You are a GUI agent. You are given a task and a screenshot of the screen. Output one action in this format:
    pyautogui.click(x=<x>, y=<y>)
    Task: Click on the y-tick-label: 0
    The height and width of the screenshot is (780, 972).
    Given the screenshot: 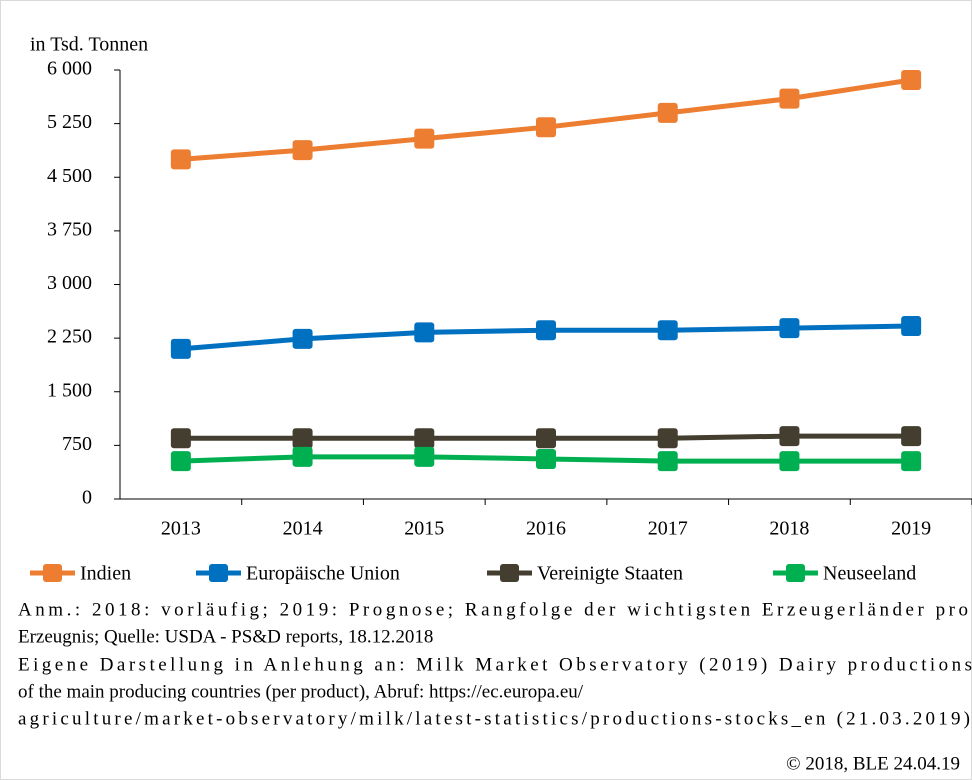 What is the action you would take?
    pyautogui.click(x=87, y=498)
    